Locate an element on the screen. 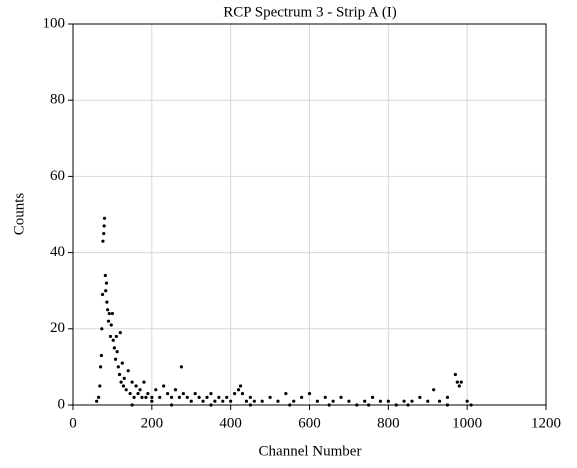 This screenshot has height=468, width=577. x-tick-label: 1200 is located at coordinates (546, 423).